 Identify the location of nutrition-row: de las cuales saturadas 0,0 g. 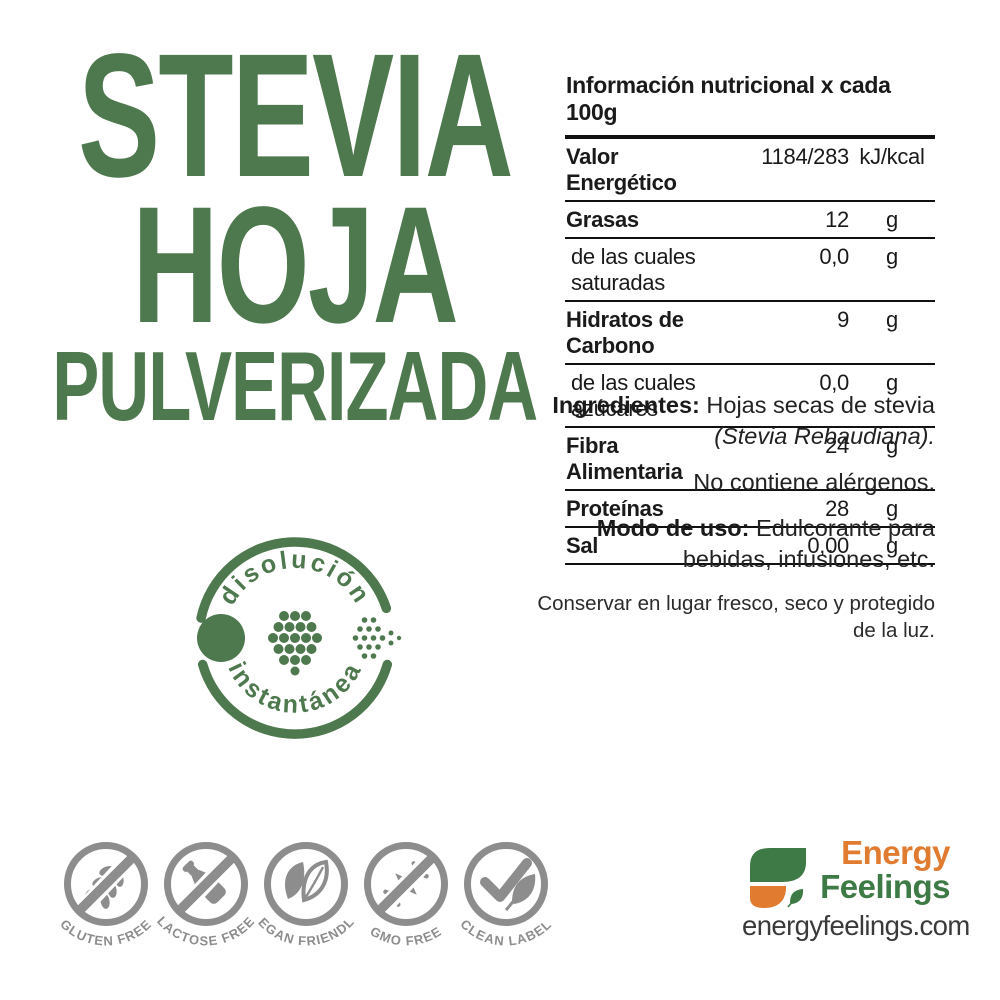
(750, 270).